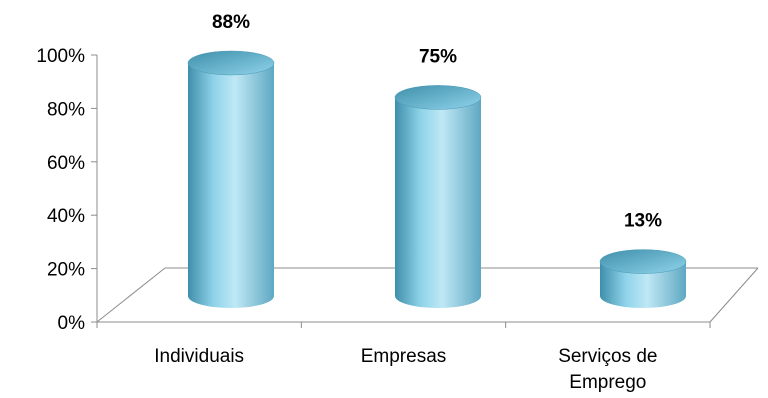 The image size is (768, 398). Describe the element at coordinates (607, 382) in the screenshot. I see `category-label: Emprego` at that location.